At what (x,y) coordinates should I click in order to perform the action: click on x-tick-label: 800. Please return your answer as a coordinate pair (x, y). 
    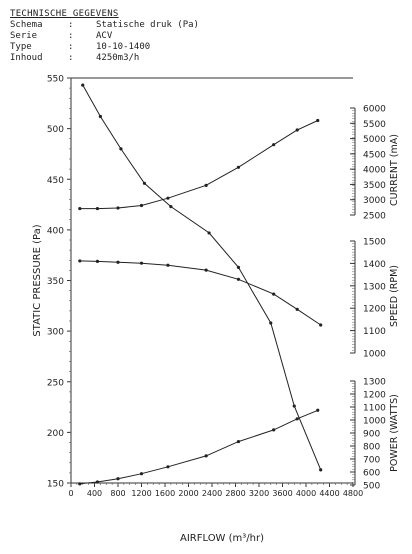
    Looking at the image, I should click on (117, 493).